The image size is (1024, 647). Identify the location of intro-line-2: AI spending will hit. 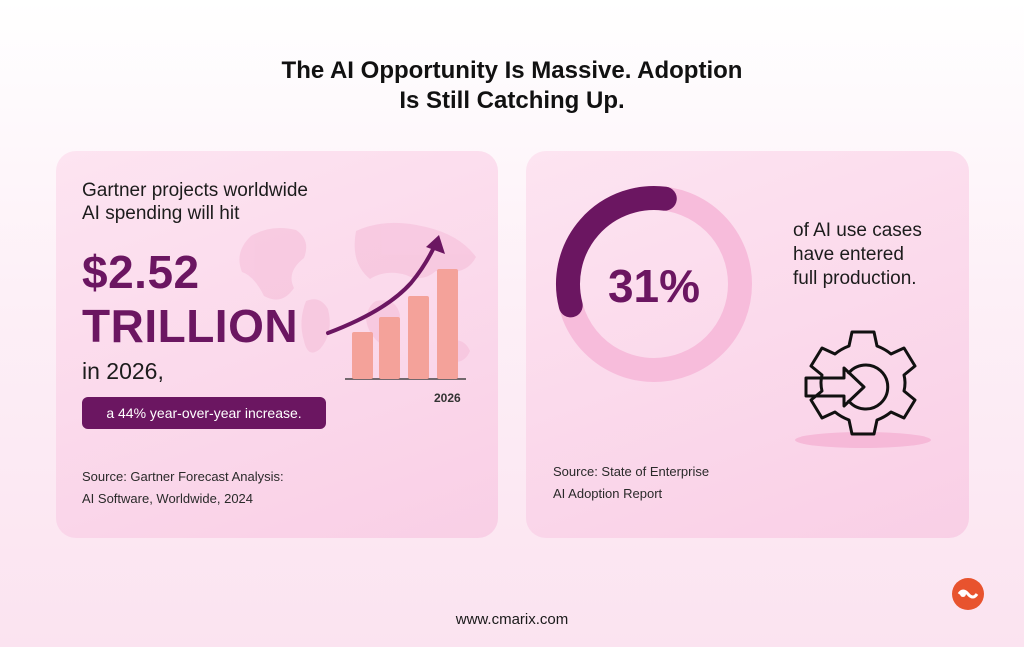
(161, 213).